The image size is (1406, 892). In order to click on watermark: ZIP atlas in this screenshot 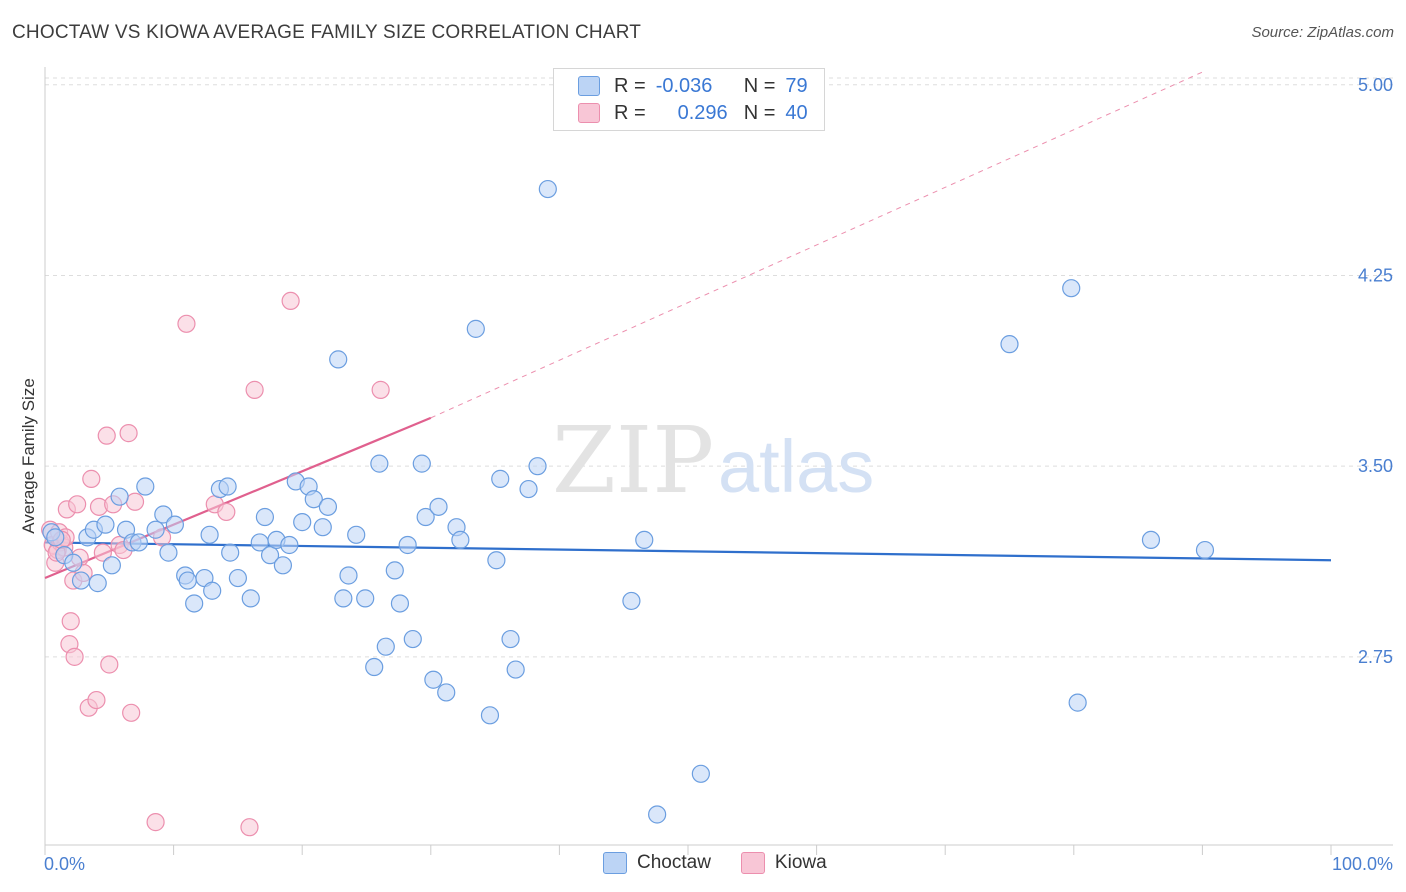, I will do `click(713, 460)`.